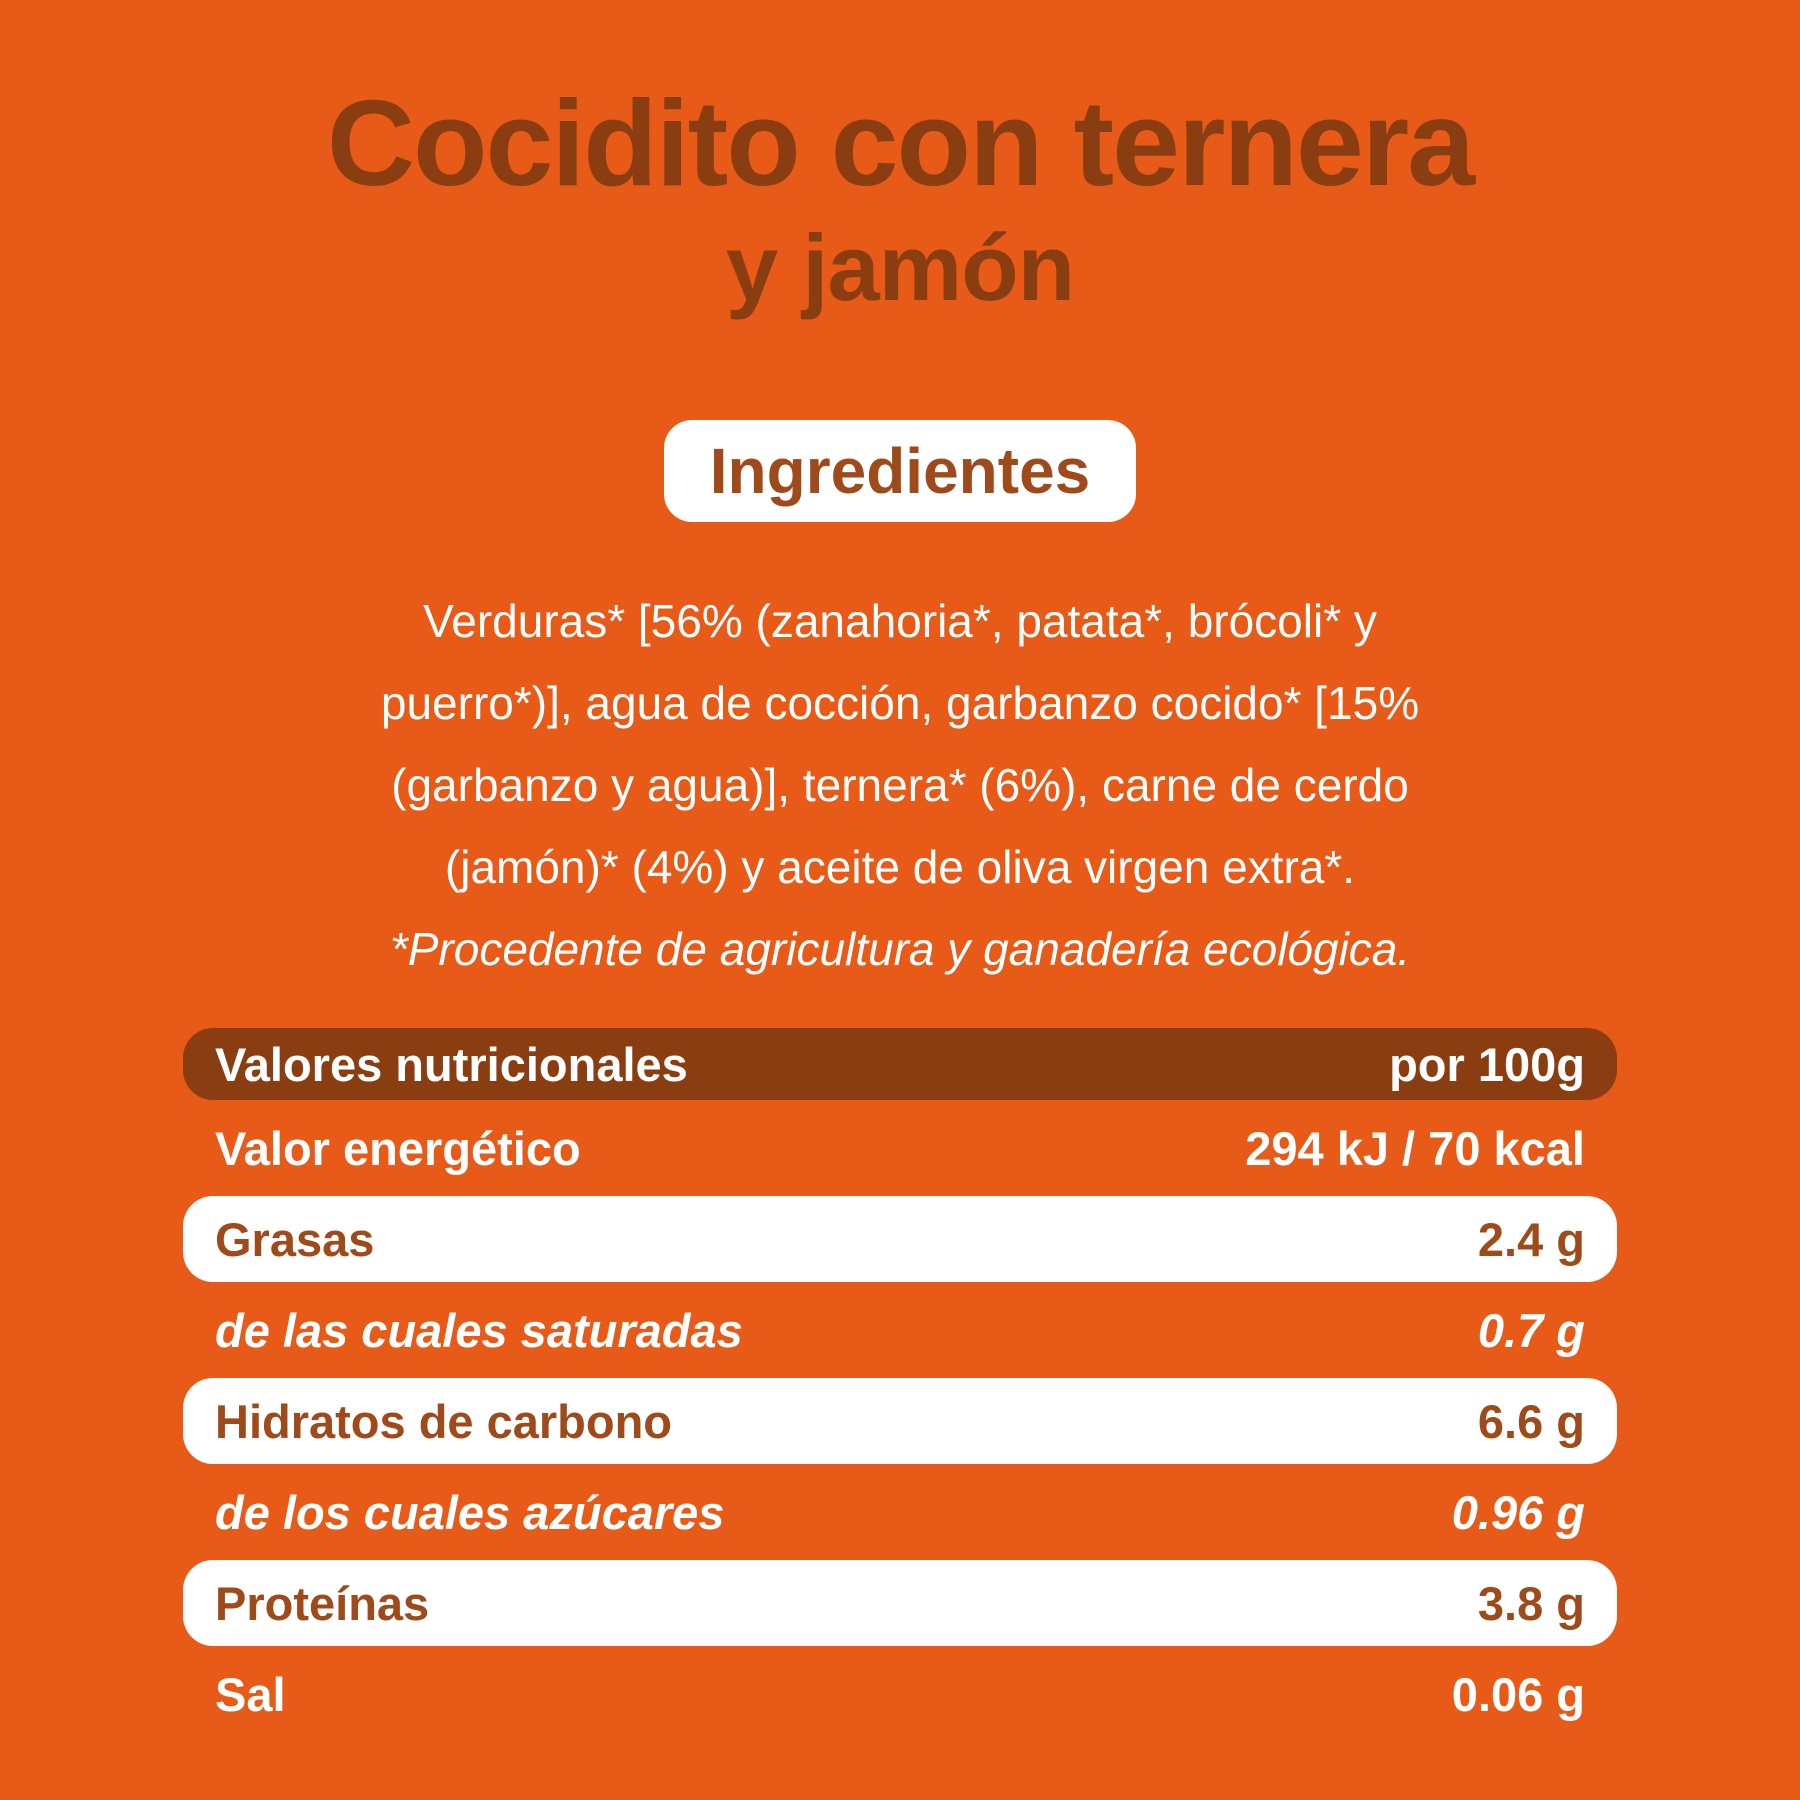  I want to click on ingredients-heading: Ingredientes, so click(900, 471).